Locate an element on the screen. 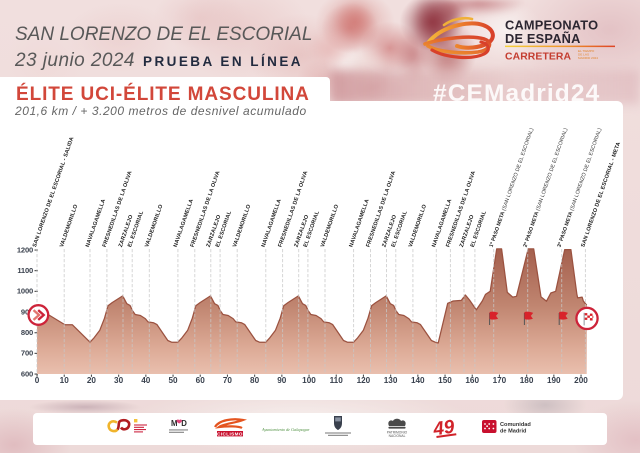 The height and width of the screenshot is (453, 640). svg-text: 60 is located at coordinates (201, 380).